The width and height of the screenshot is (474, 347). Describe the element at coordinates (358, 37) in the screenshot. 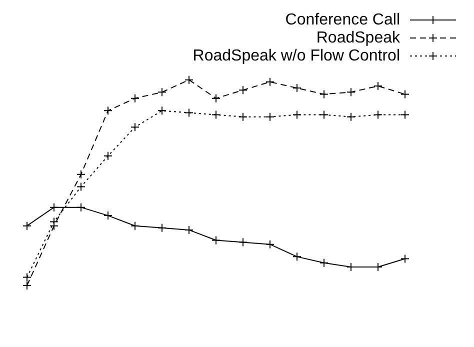

I see `legend-label: RoadSpeak` at that location.